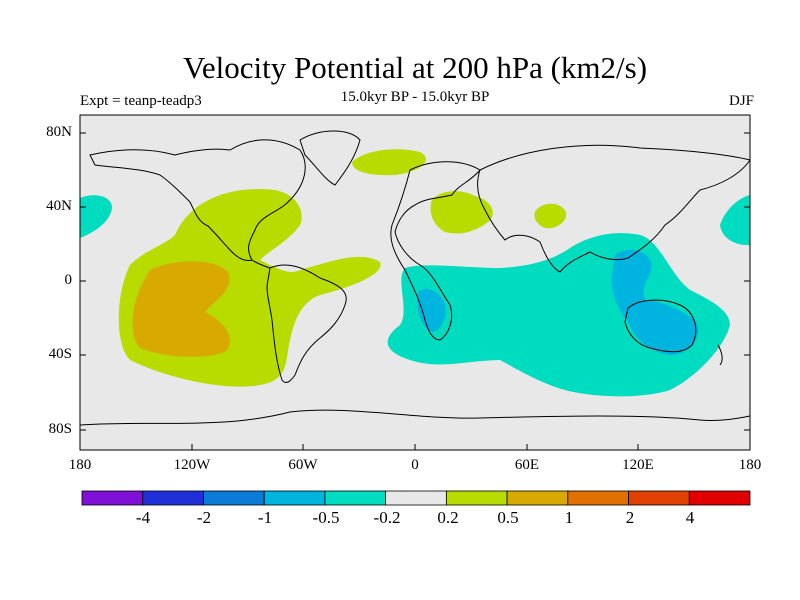  Describe the element at coordinates (630, 517) in the screenshot. I see `colorbar-label: 2` at that location.